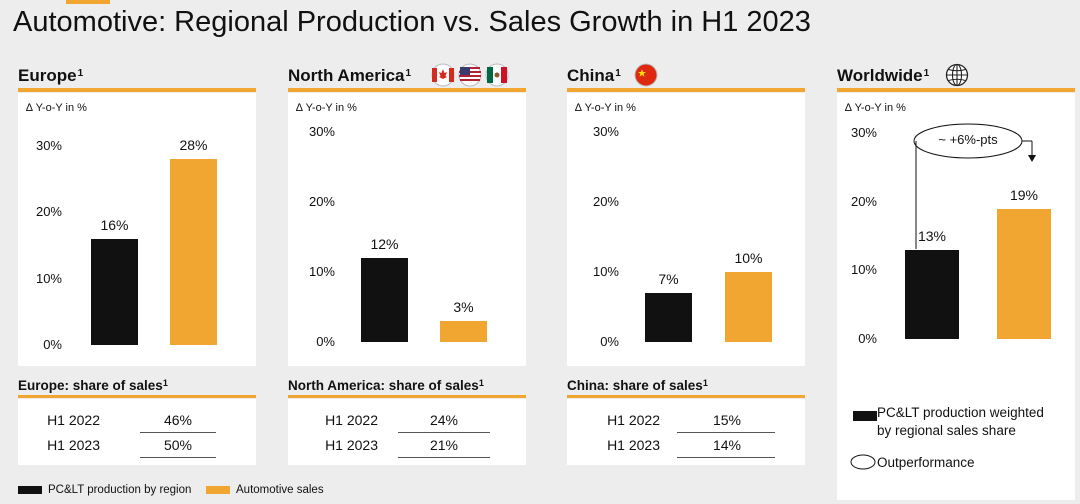 This screenshot has width=1080, height=504. Describe the element at coordinates (932, 235) in the screenshot. I see `data-label: 13%` at that location.